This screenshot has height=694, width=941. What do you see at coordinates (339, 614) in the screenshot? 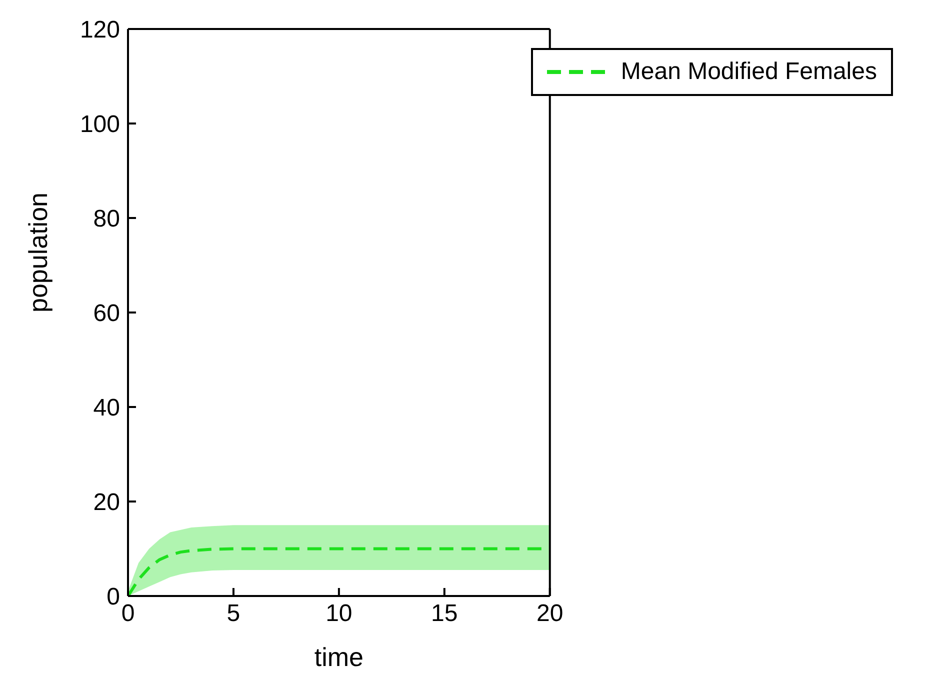
I see `x-tick-label: 10` at bounding box center [339, 614].